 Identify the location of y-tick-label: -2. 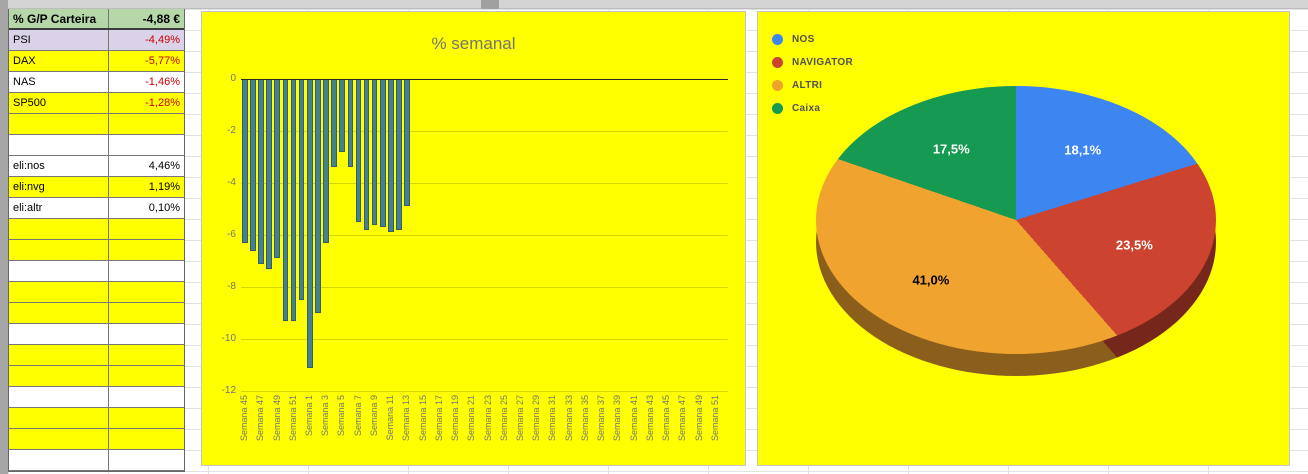
(231, 130).